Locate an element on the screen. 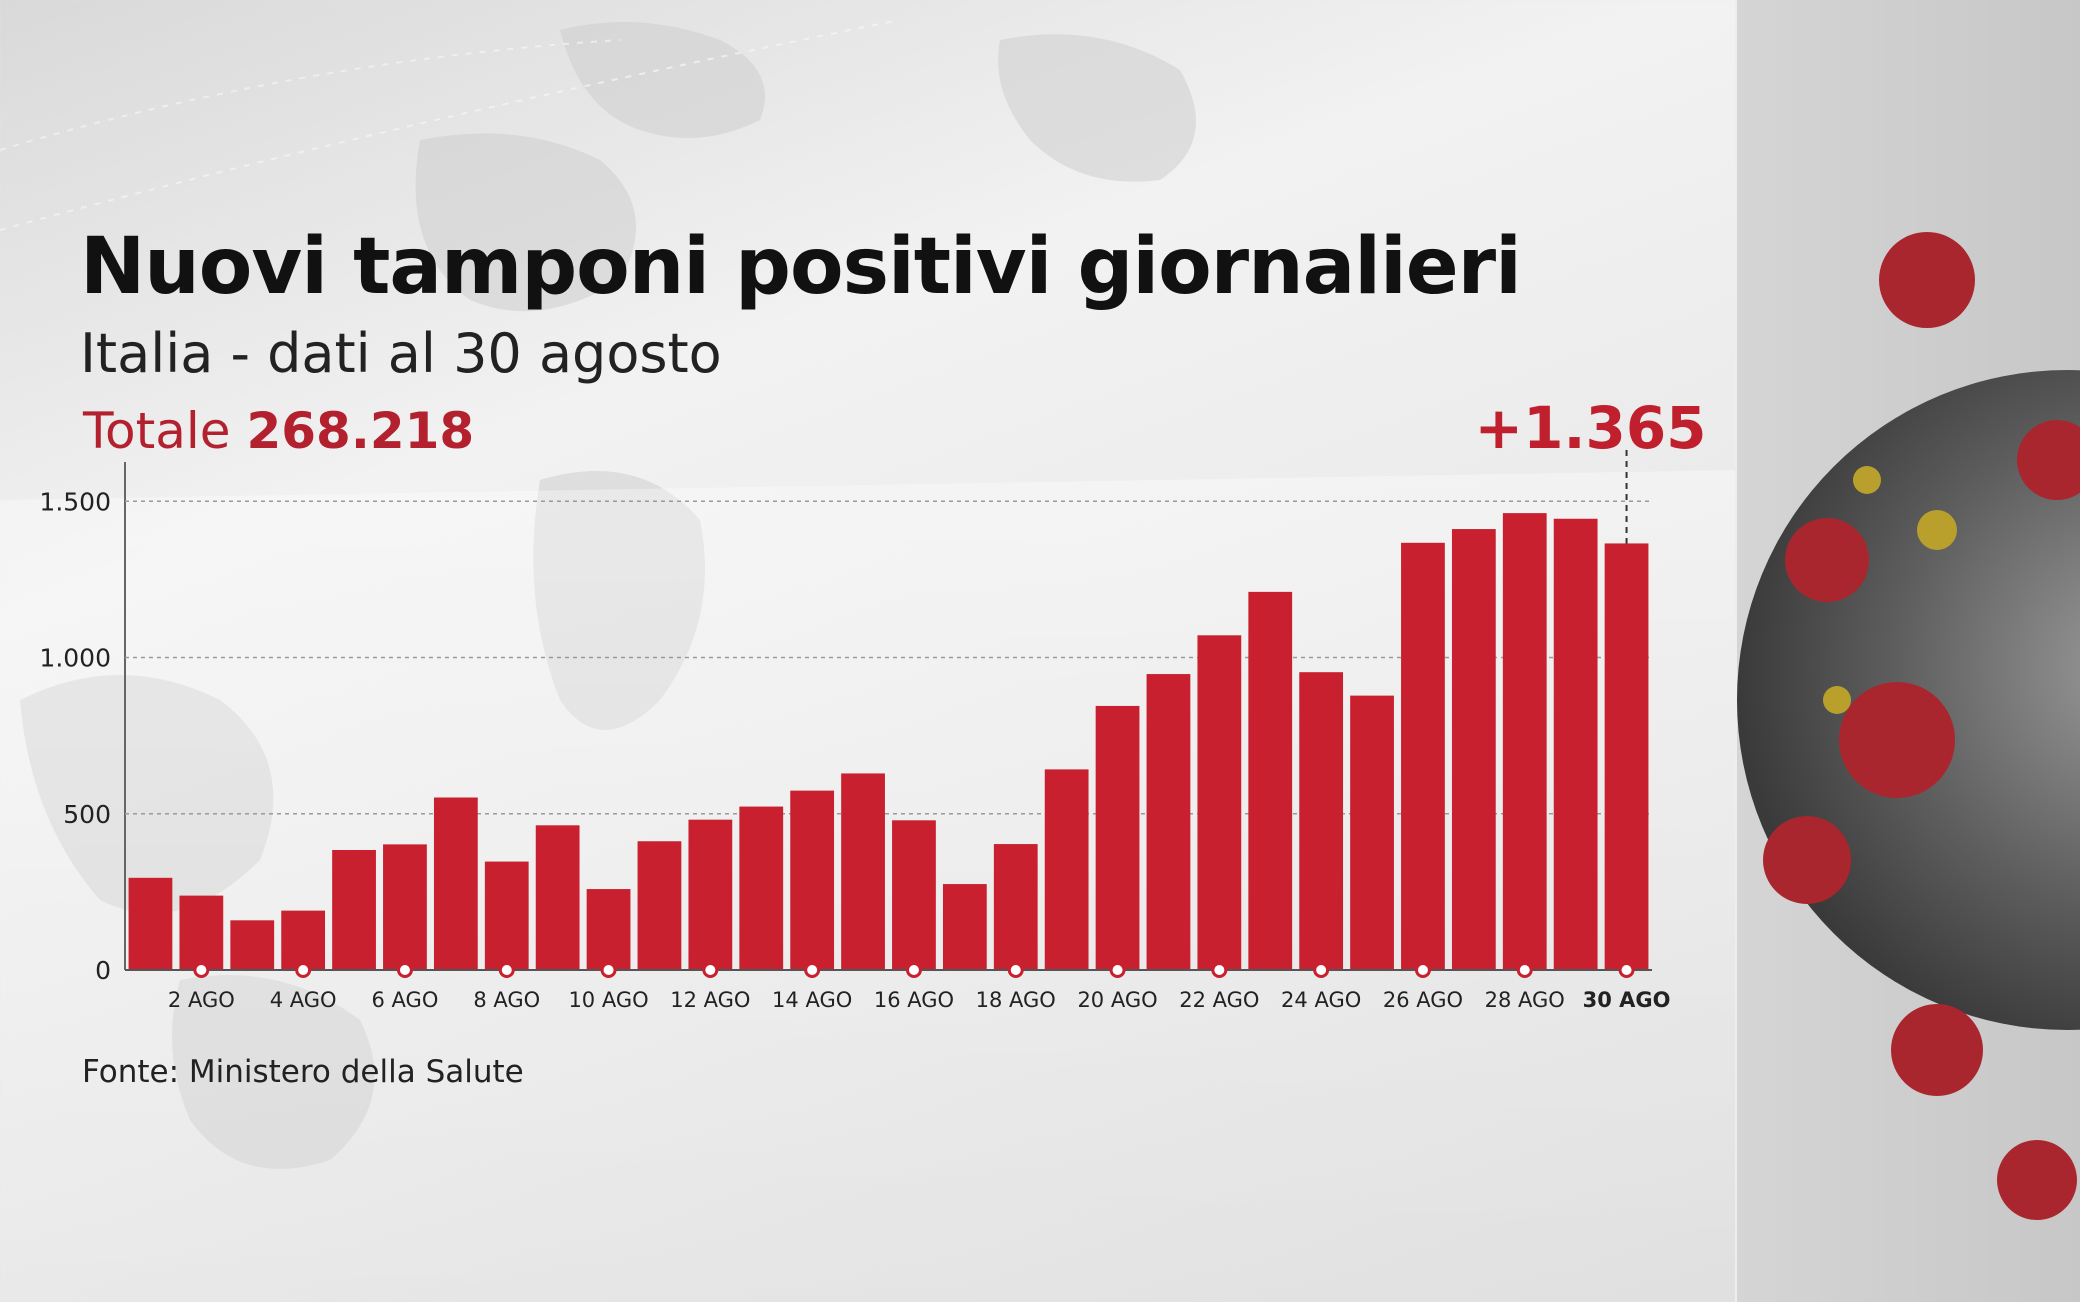 The image size is (2080, 1302). x-tick-label: 20 AGO is located at coordinates (1117, 1000).